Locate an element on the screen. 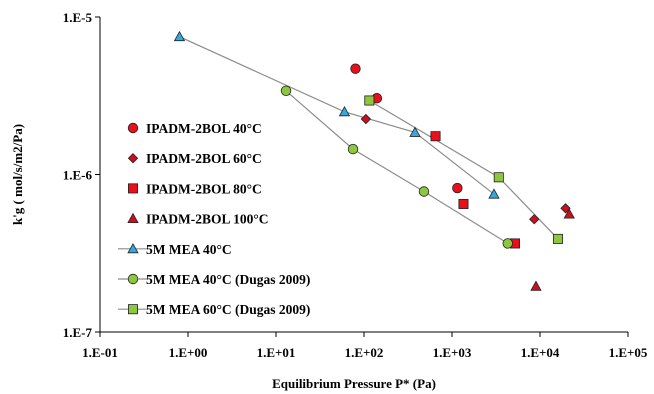 The image size is (654, 394). legend-label-2: IPADM-2BOL 80°C is located at coordinates (204, 188).